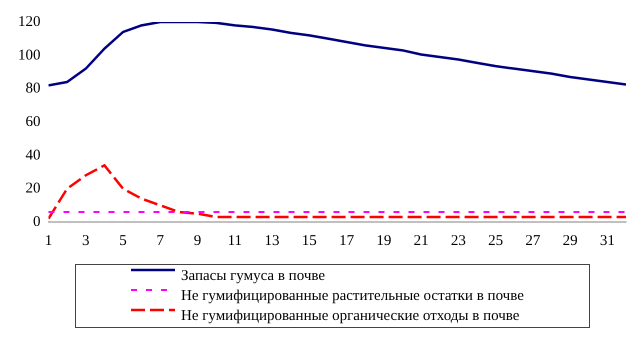 Image resolution: width=644 pixels, height=337 pixels. Describe the element at coordinates (36, 222) in the screenshot. I see `y-tick-label: 0` at that location.